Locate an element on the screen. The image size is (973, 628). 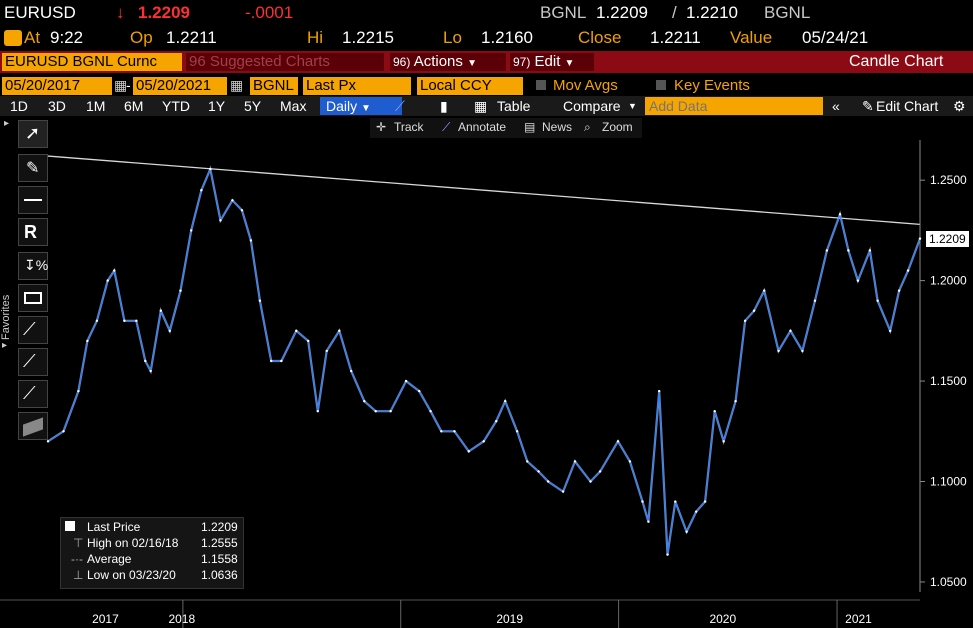
percent-tool: ↧% is located at coordinates (33, 266).